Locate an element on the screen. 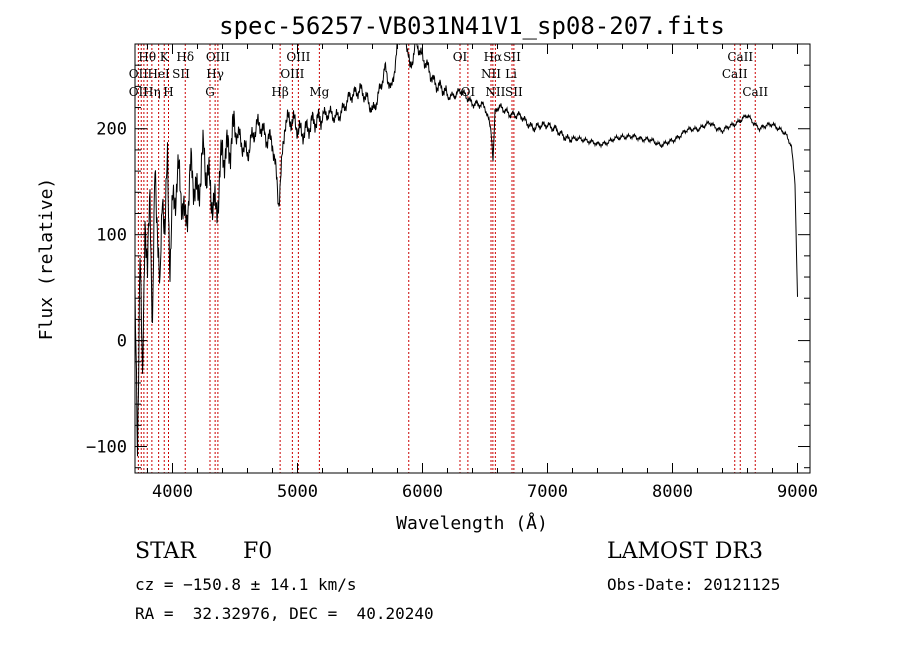 The image size is (900, 649). y-tick-label: 200 is located at coordinates (111, 130).